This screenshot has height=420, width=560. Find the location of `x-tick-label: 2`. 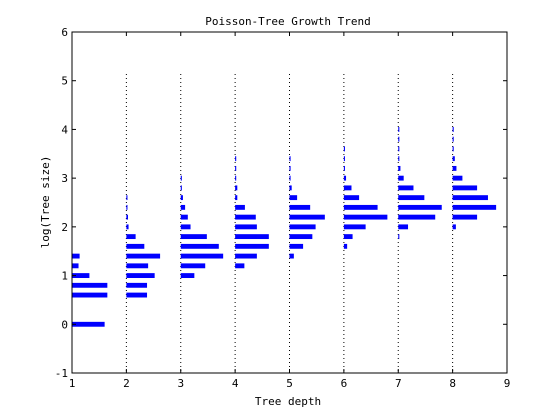

x-tick-label: 2 is located at coordinates (126, 383).